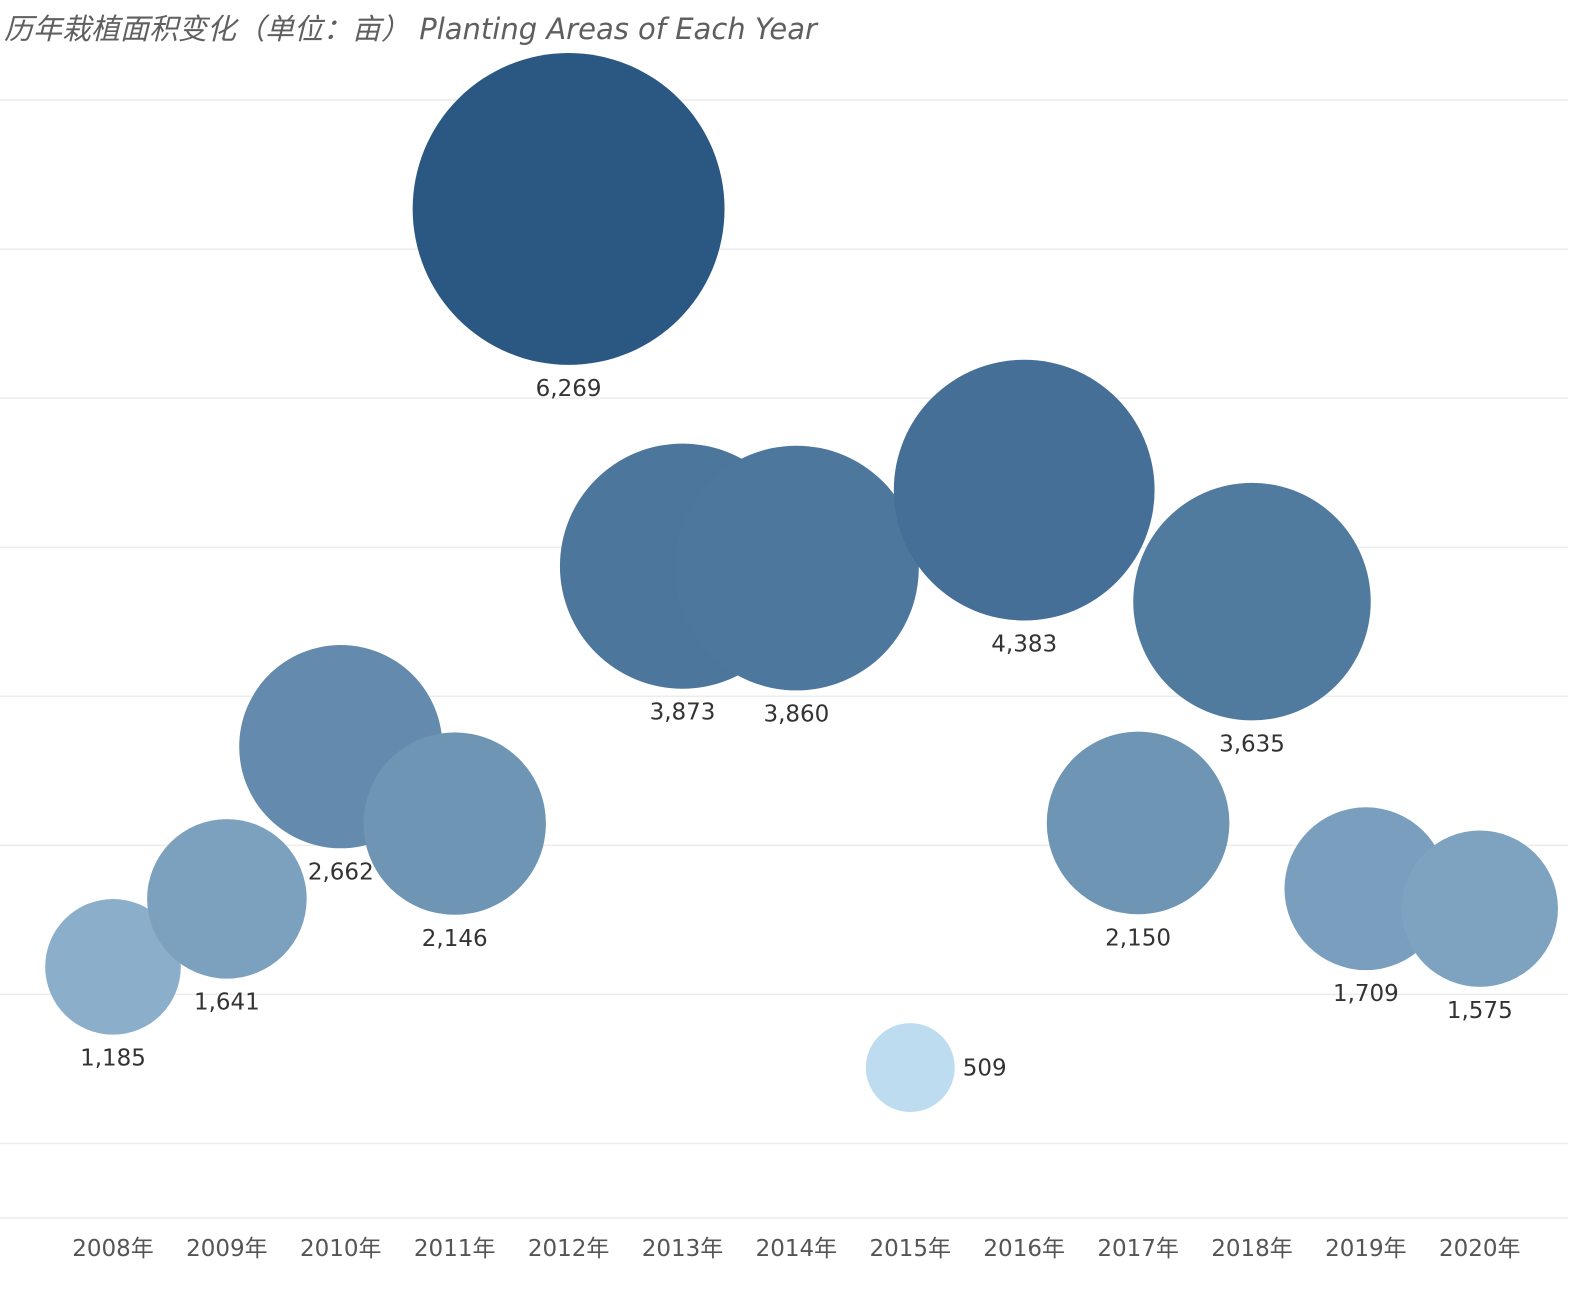  Describe the element at coordinates (455, 1249) in the screenshot. I see `x-tick-label: 2011年` at that location.